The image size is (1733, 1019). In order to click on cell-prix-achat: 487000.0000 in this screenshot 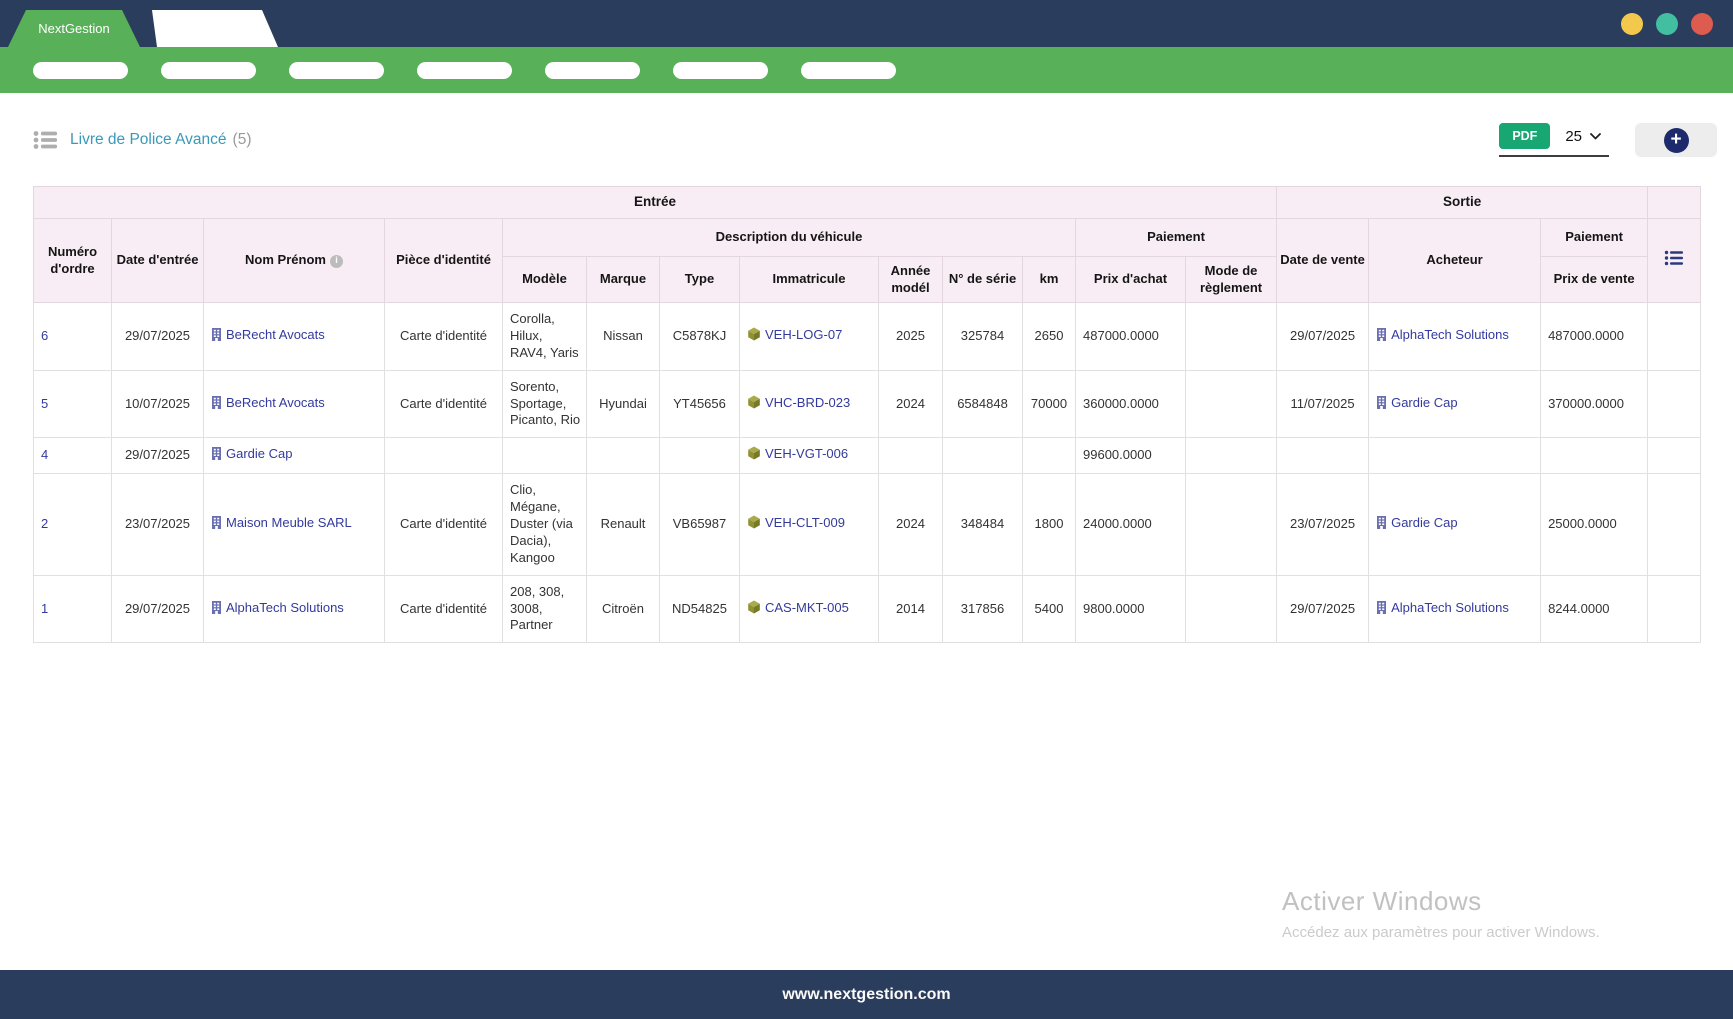, I will do `click(1130, 336)`.